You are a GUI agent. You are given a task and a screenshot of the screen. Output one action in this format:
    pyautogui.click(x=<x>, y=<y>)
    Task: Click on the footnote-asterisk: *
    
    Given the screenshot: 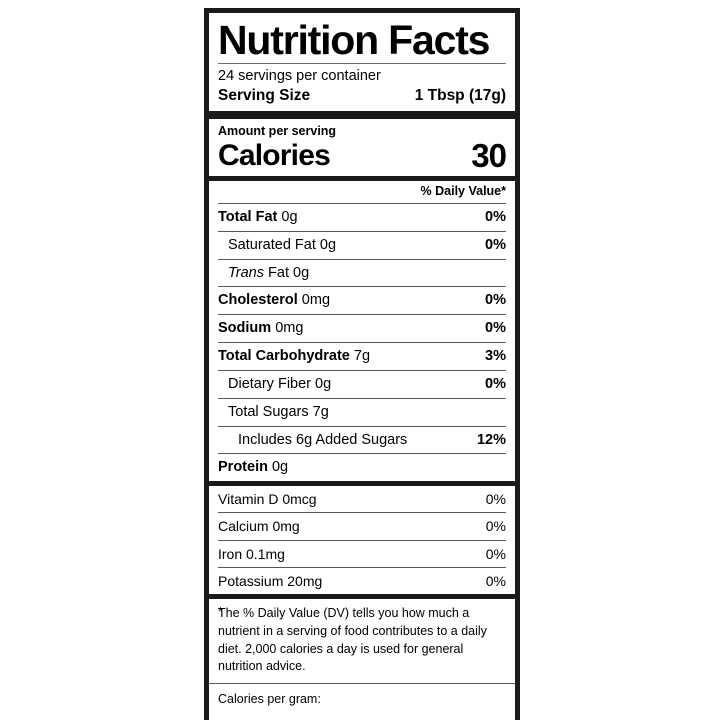 What is the action you would take?
    pyautogui.click(x=221, y=612)
    